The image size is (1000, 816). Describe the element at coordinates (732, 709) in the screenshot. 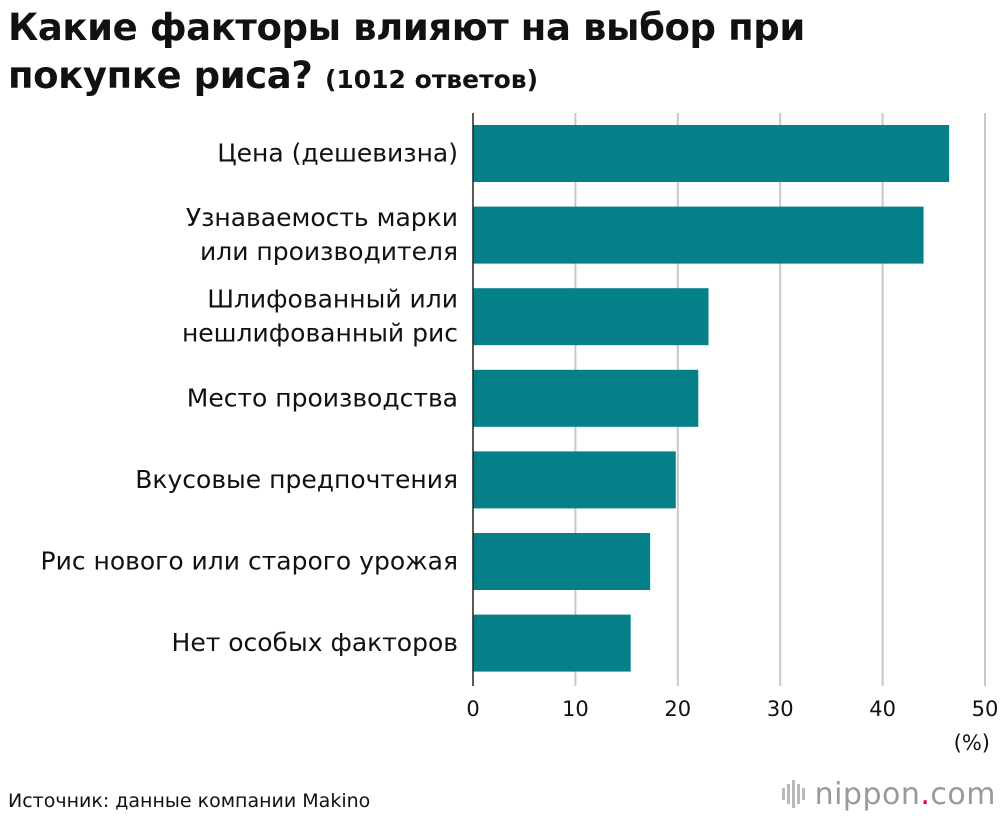

I see `x-axis-ticks: 0 10 20 30 40 50` at that location.